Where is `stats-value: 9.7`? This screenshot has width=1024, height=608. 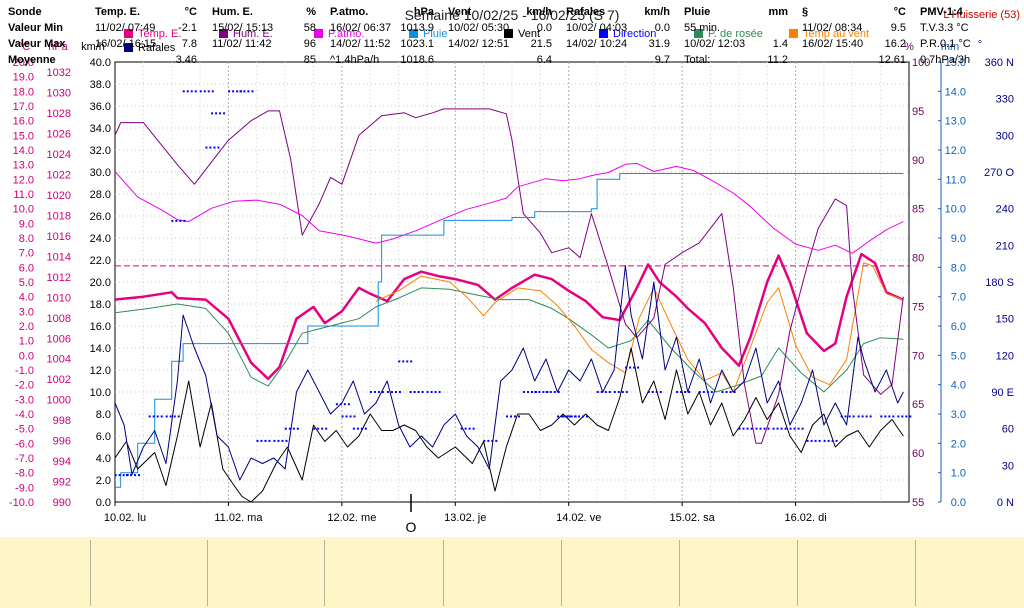
stats-value: 9.7 is located at coordinates (662, 60).